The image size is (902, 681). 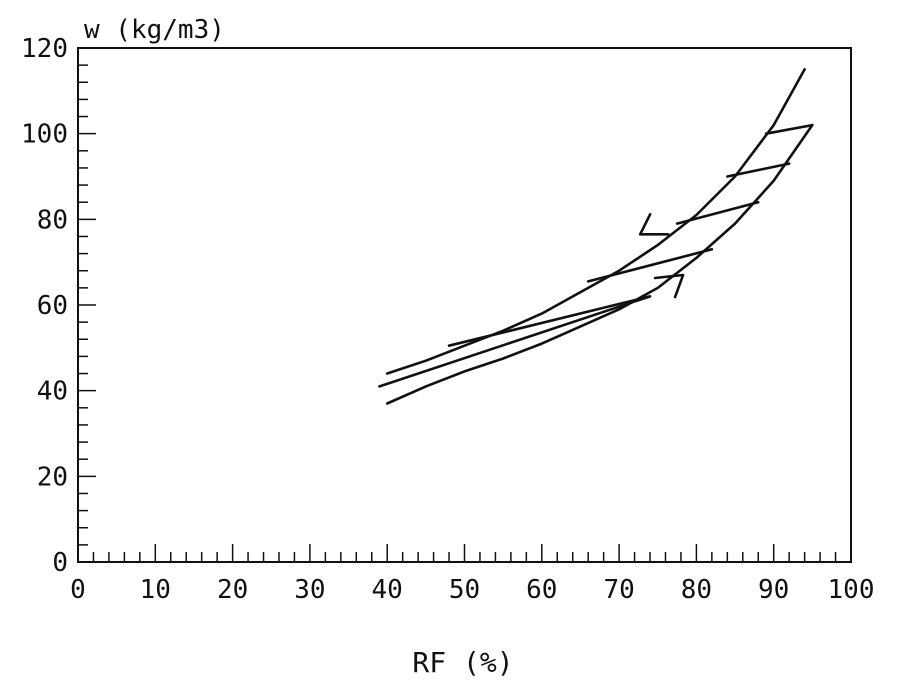 What do you see at coordinates (618, 590) in the screenshot?
I see `x-tick-label: 70` at bounding box center [618, 590].